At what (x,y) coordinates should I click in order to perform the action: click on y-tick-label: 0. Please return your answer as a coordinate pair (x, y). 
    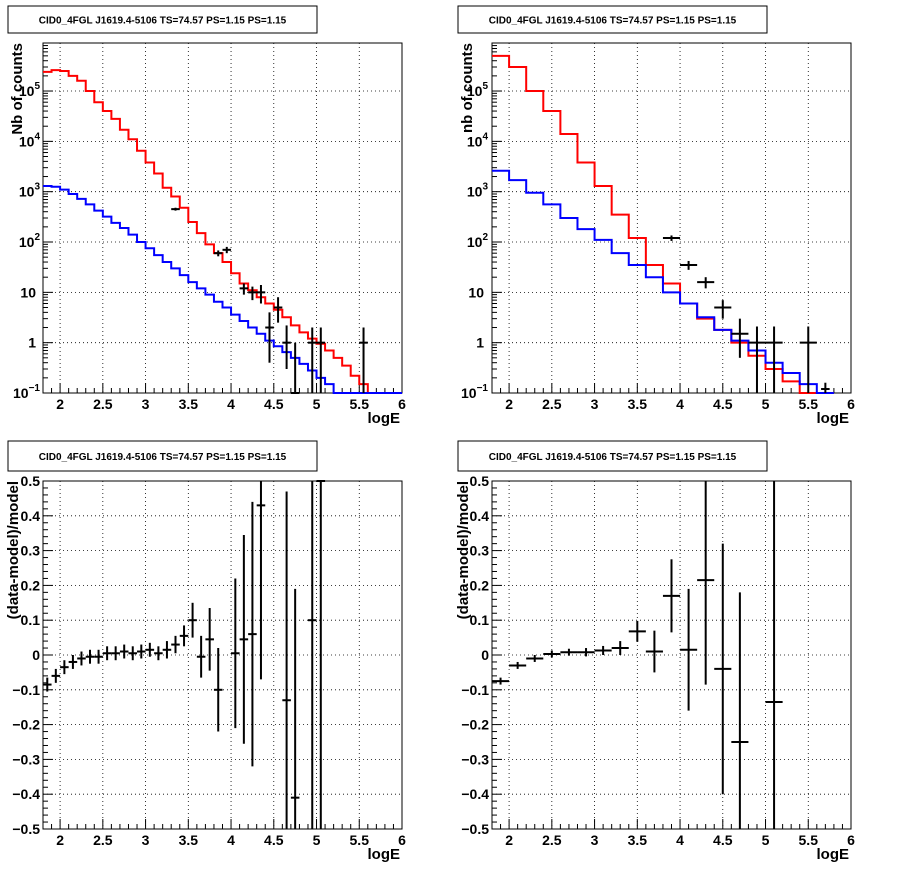
    Looking at the image, I should click on (485, 655).